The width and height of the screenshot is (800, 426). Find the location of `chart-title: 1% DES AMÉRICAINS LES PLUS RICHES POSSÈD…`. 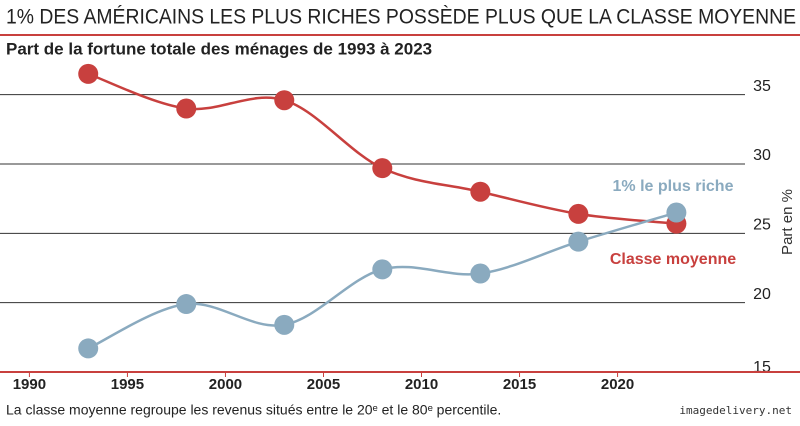

chart-title: 1% DES AMÉRICAINS LES PLUS RICHES POSSÈD… is located at coordinates (401, 17).